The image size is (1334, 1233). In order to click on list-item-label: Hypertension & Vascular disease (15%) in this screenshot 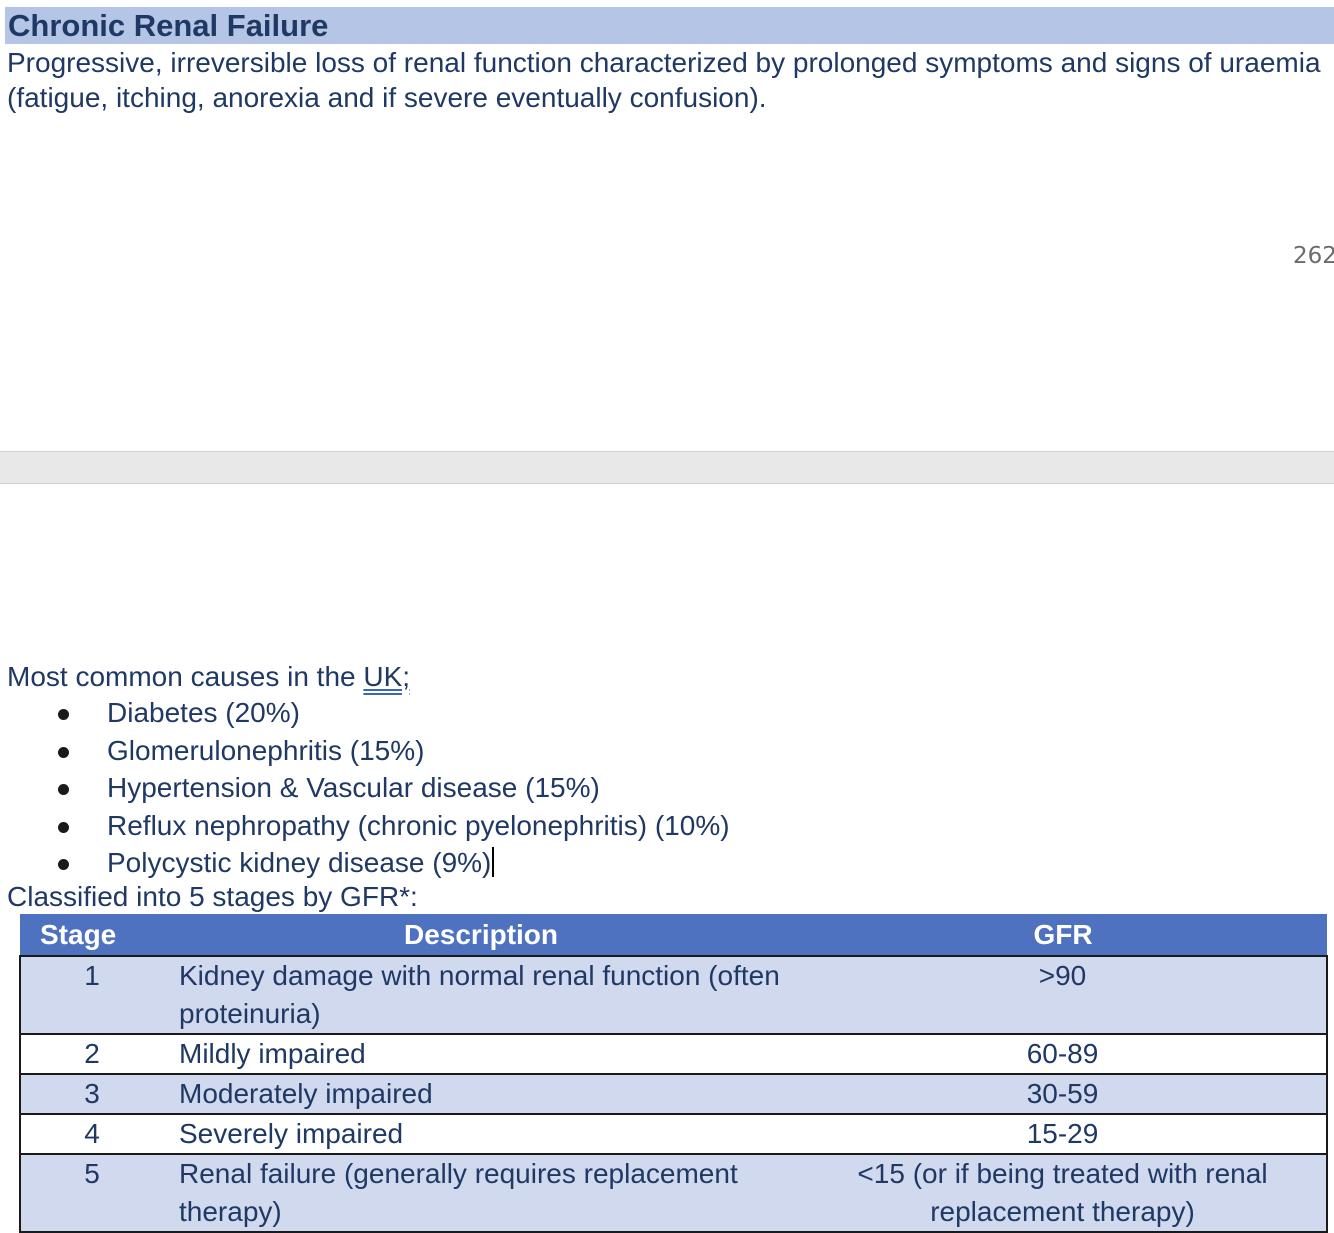, I will do `click(353, 787)`.